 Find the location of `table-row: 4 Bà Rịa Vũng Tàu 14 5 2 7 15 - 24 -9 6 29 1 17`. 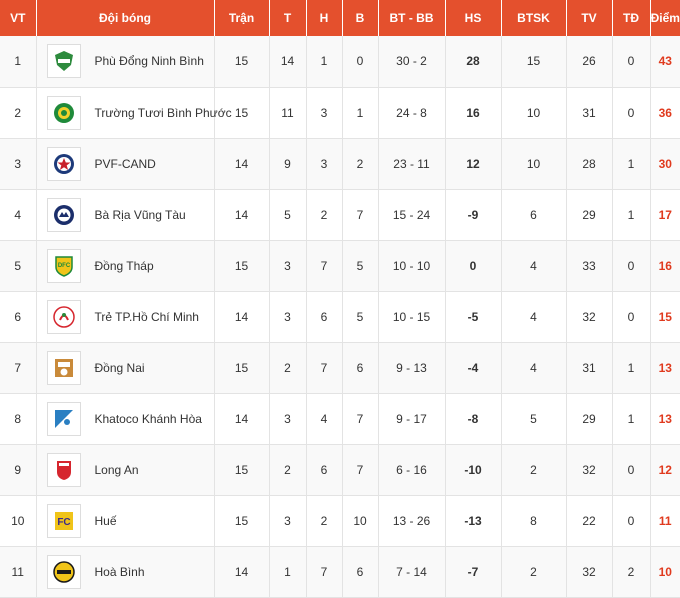

table-row: 4 Bà Rịa Vũng Tàu 14 5 2 7 15 - 24 -9 6 29 1 17 is located at coordinates (340, 215).